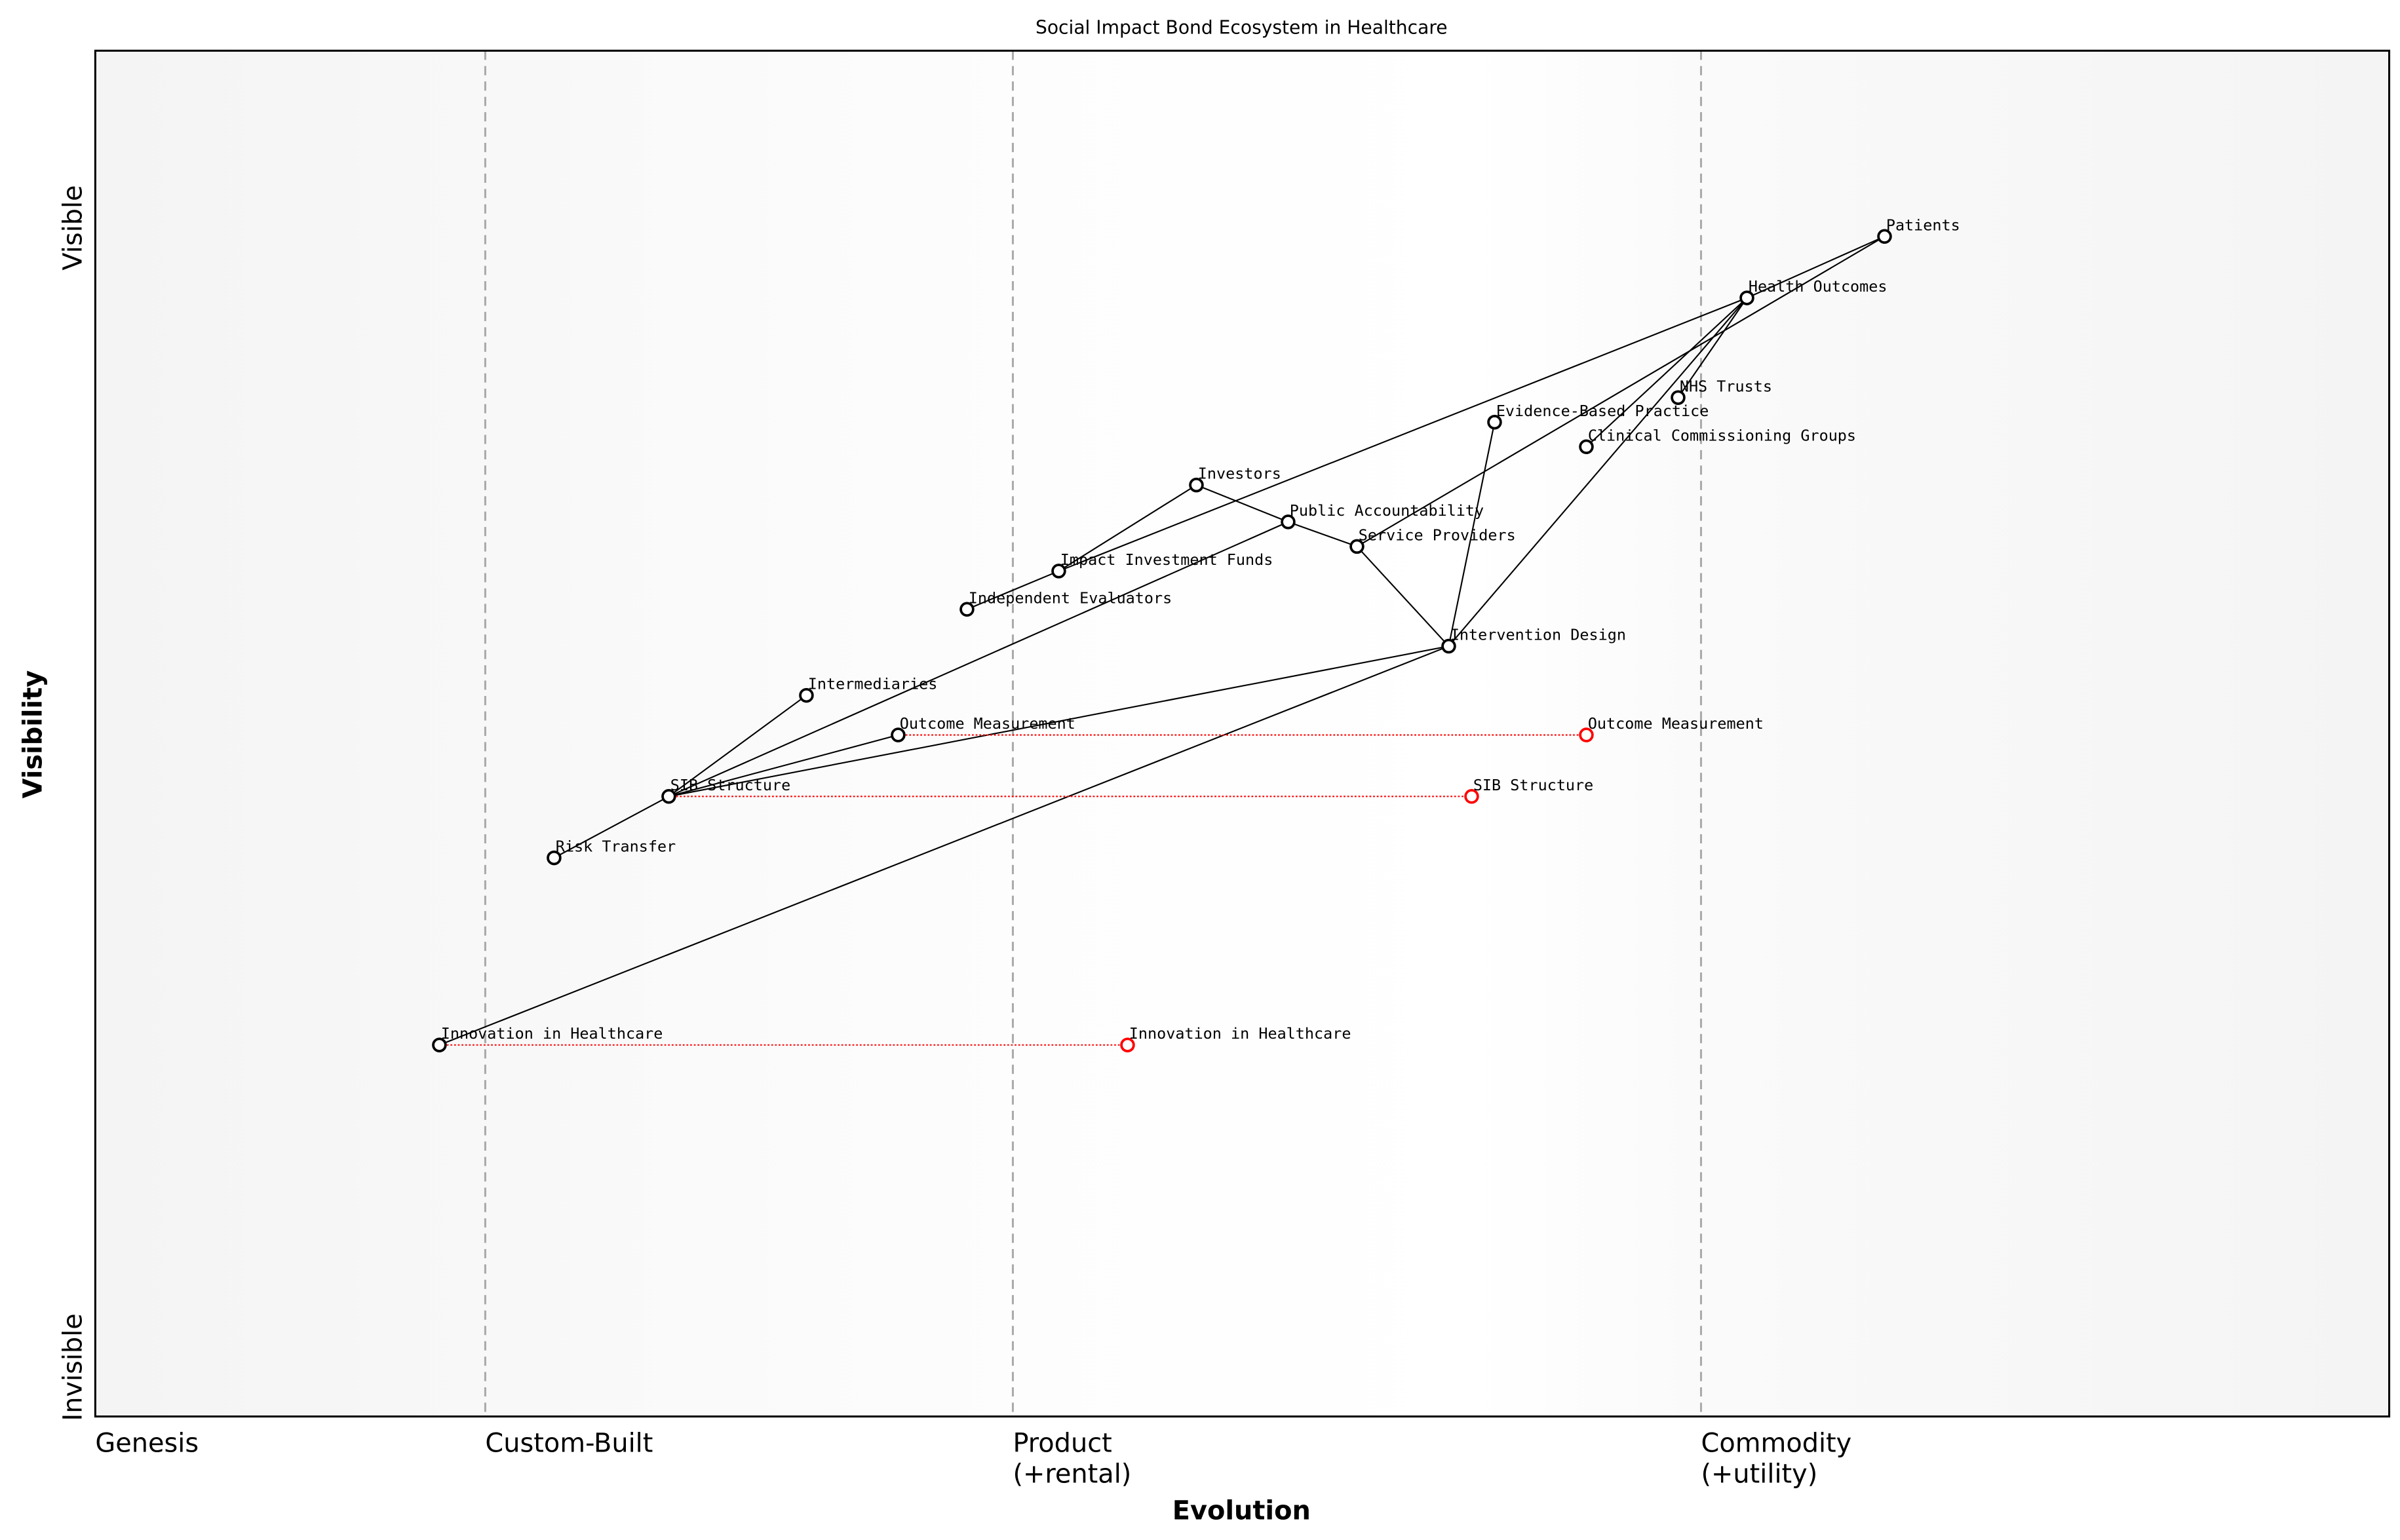 This screenshot has width=2400, height=1540. What do you see at coordinates (1923, 225) in the screenshot?
I see `node-label-patients: Patients` at bounding box center [1923, 225].